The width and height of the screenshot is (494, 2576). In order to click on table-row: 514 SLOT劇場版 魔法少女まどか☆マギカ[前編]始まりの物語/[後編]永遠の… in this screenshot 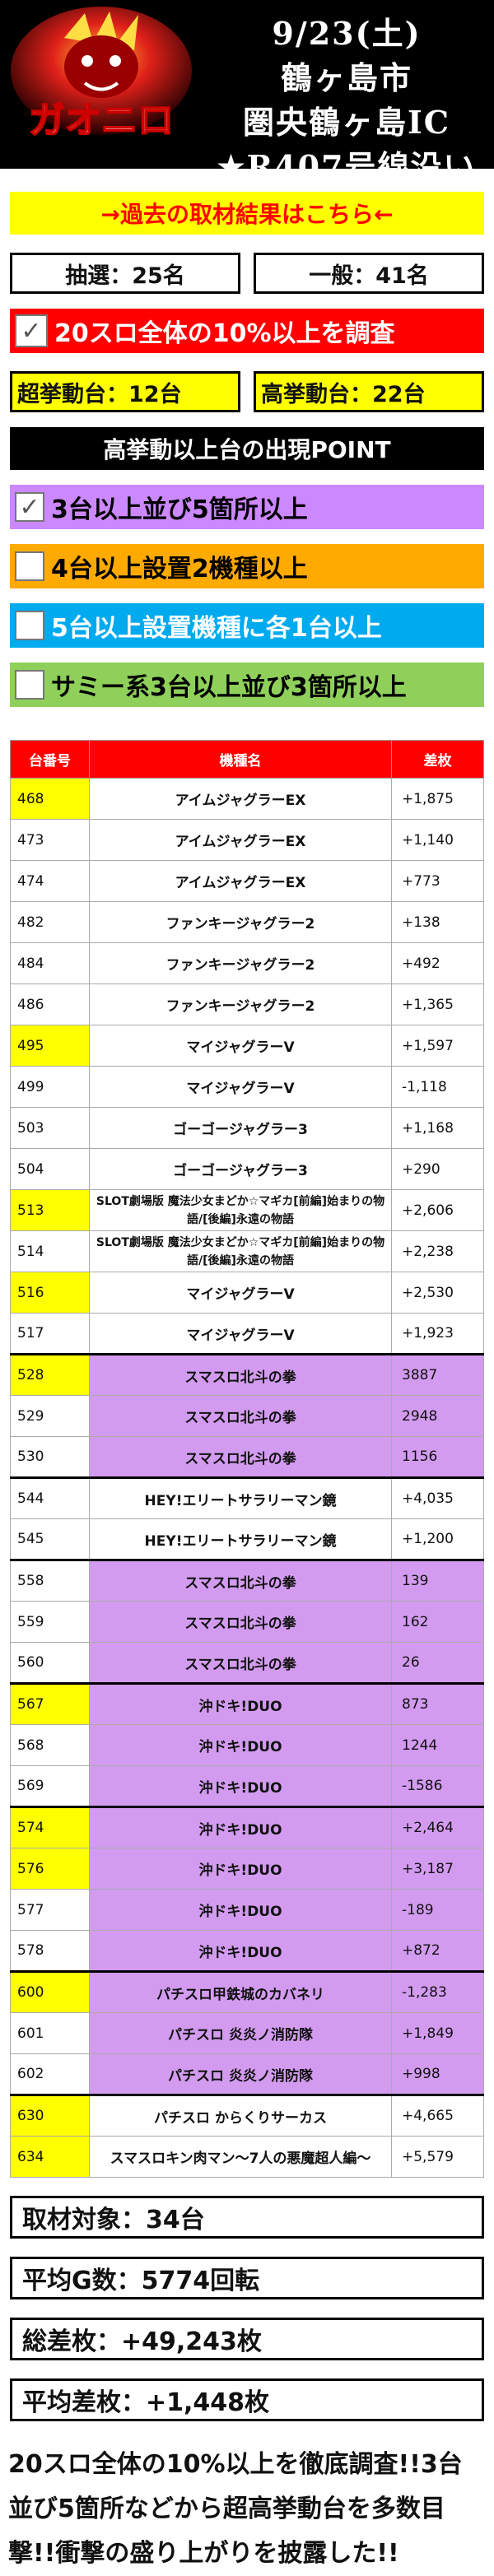, I will do `click(247, 1251)`.